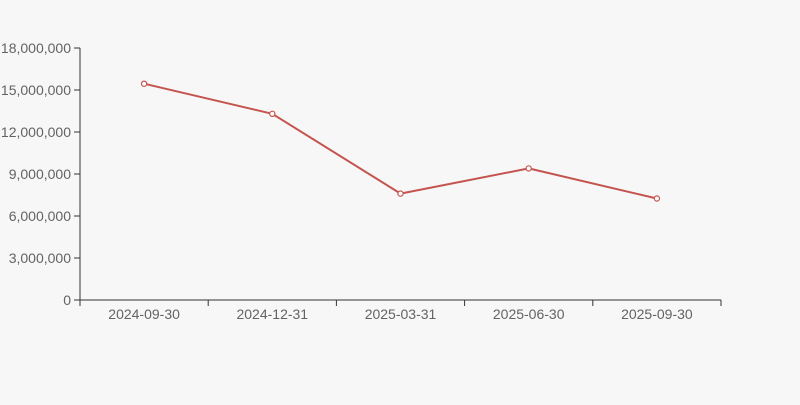 Image resolution: width=800 pixels, height=405 pixels. Describe the element at coordinates (401, 314) in the screenshot. I see `x-axis-category-label: 2025-03-31` at that location.